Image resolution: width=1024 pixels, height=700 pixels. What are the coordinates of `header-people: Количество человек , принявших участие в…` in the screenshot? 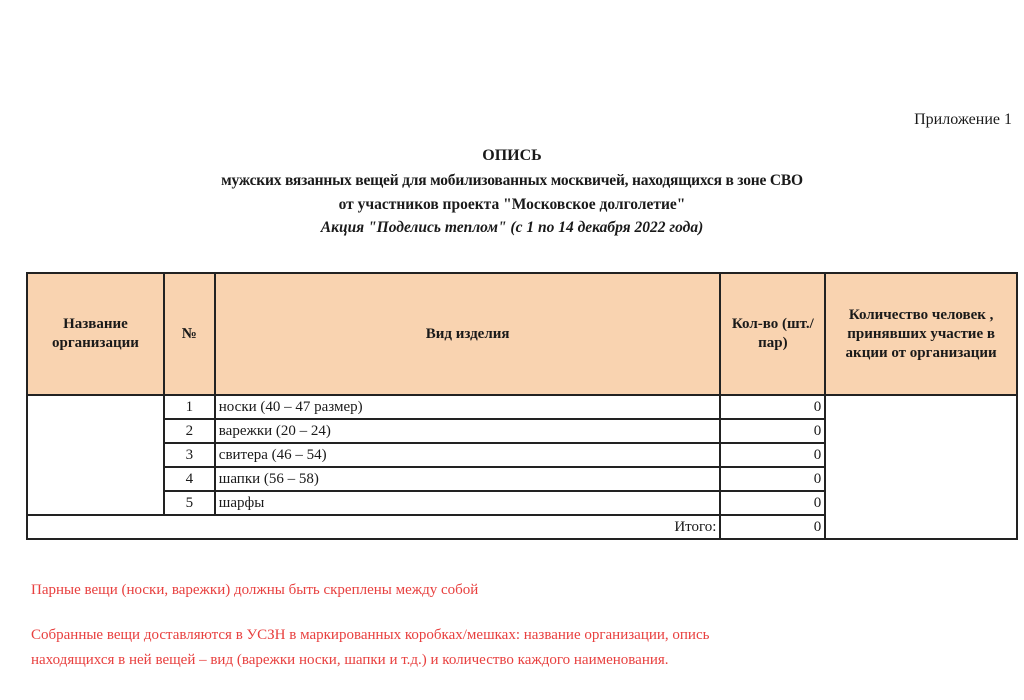 It's located at (921, 334).